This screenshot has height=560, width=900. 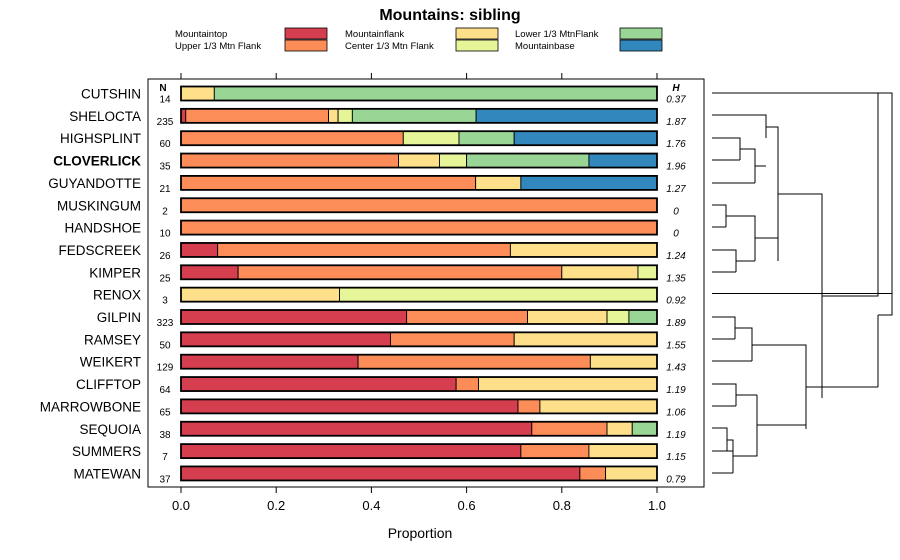 I want to click on row-summers: SUMMERS 7 1.15, so click(x=379, y=453).